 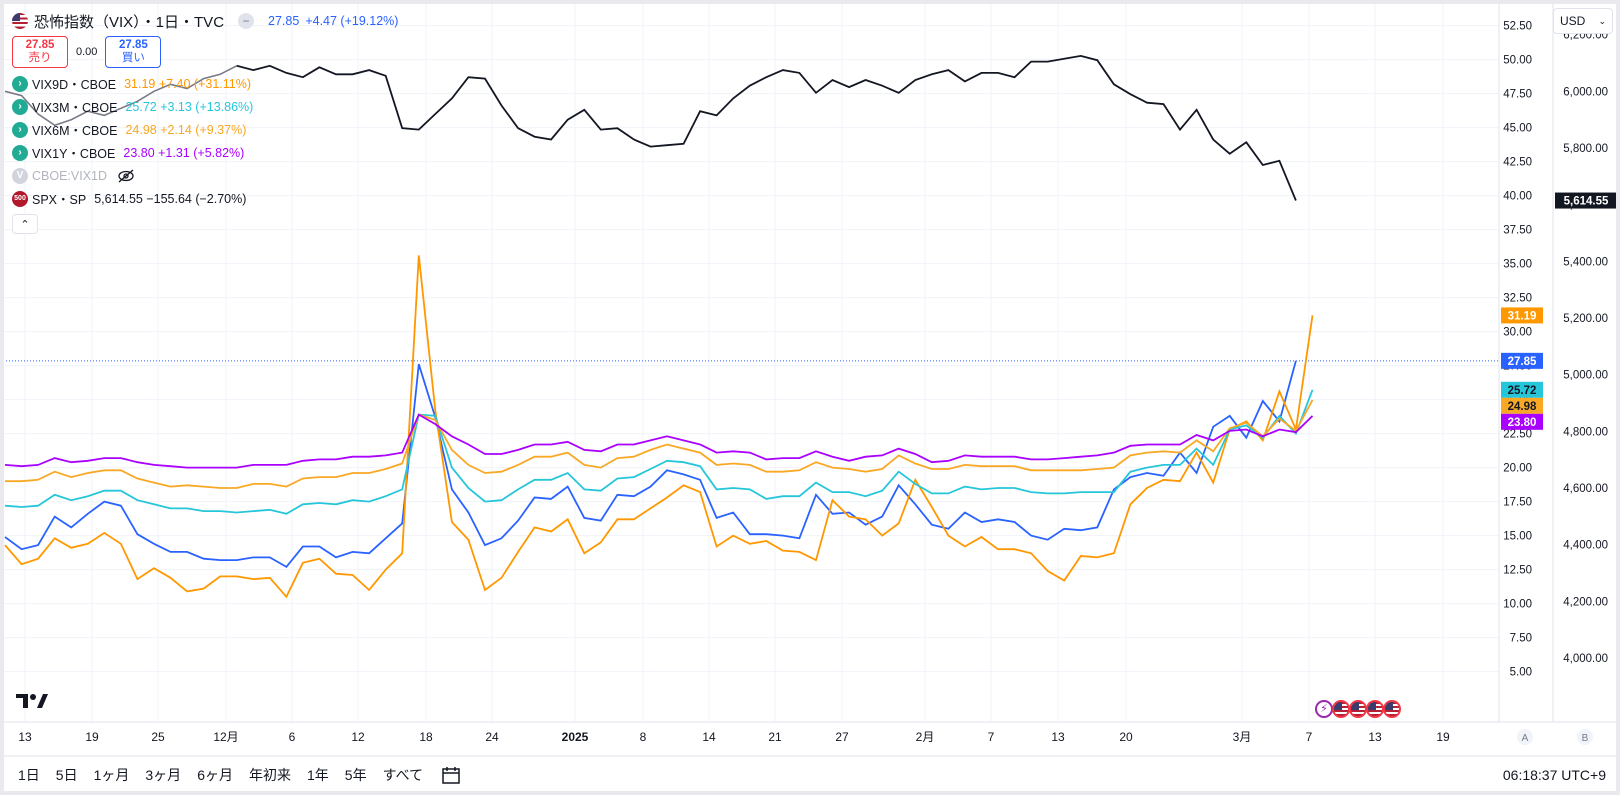 I want to click on scale-auto-label: A, so click(x=1525, y=738).